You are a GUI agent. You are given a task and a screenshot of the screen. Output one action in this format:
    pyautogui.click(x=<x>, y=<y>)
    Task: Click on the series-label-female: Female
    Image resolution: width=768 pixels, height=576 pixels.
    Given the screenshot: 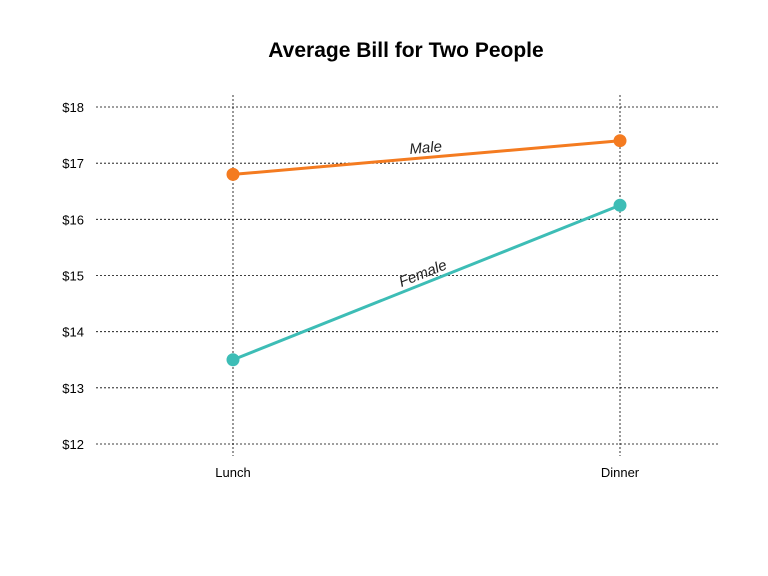 What is the action you would take?
    pyautogui.click(x=423, y=274)
    